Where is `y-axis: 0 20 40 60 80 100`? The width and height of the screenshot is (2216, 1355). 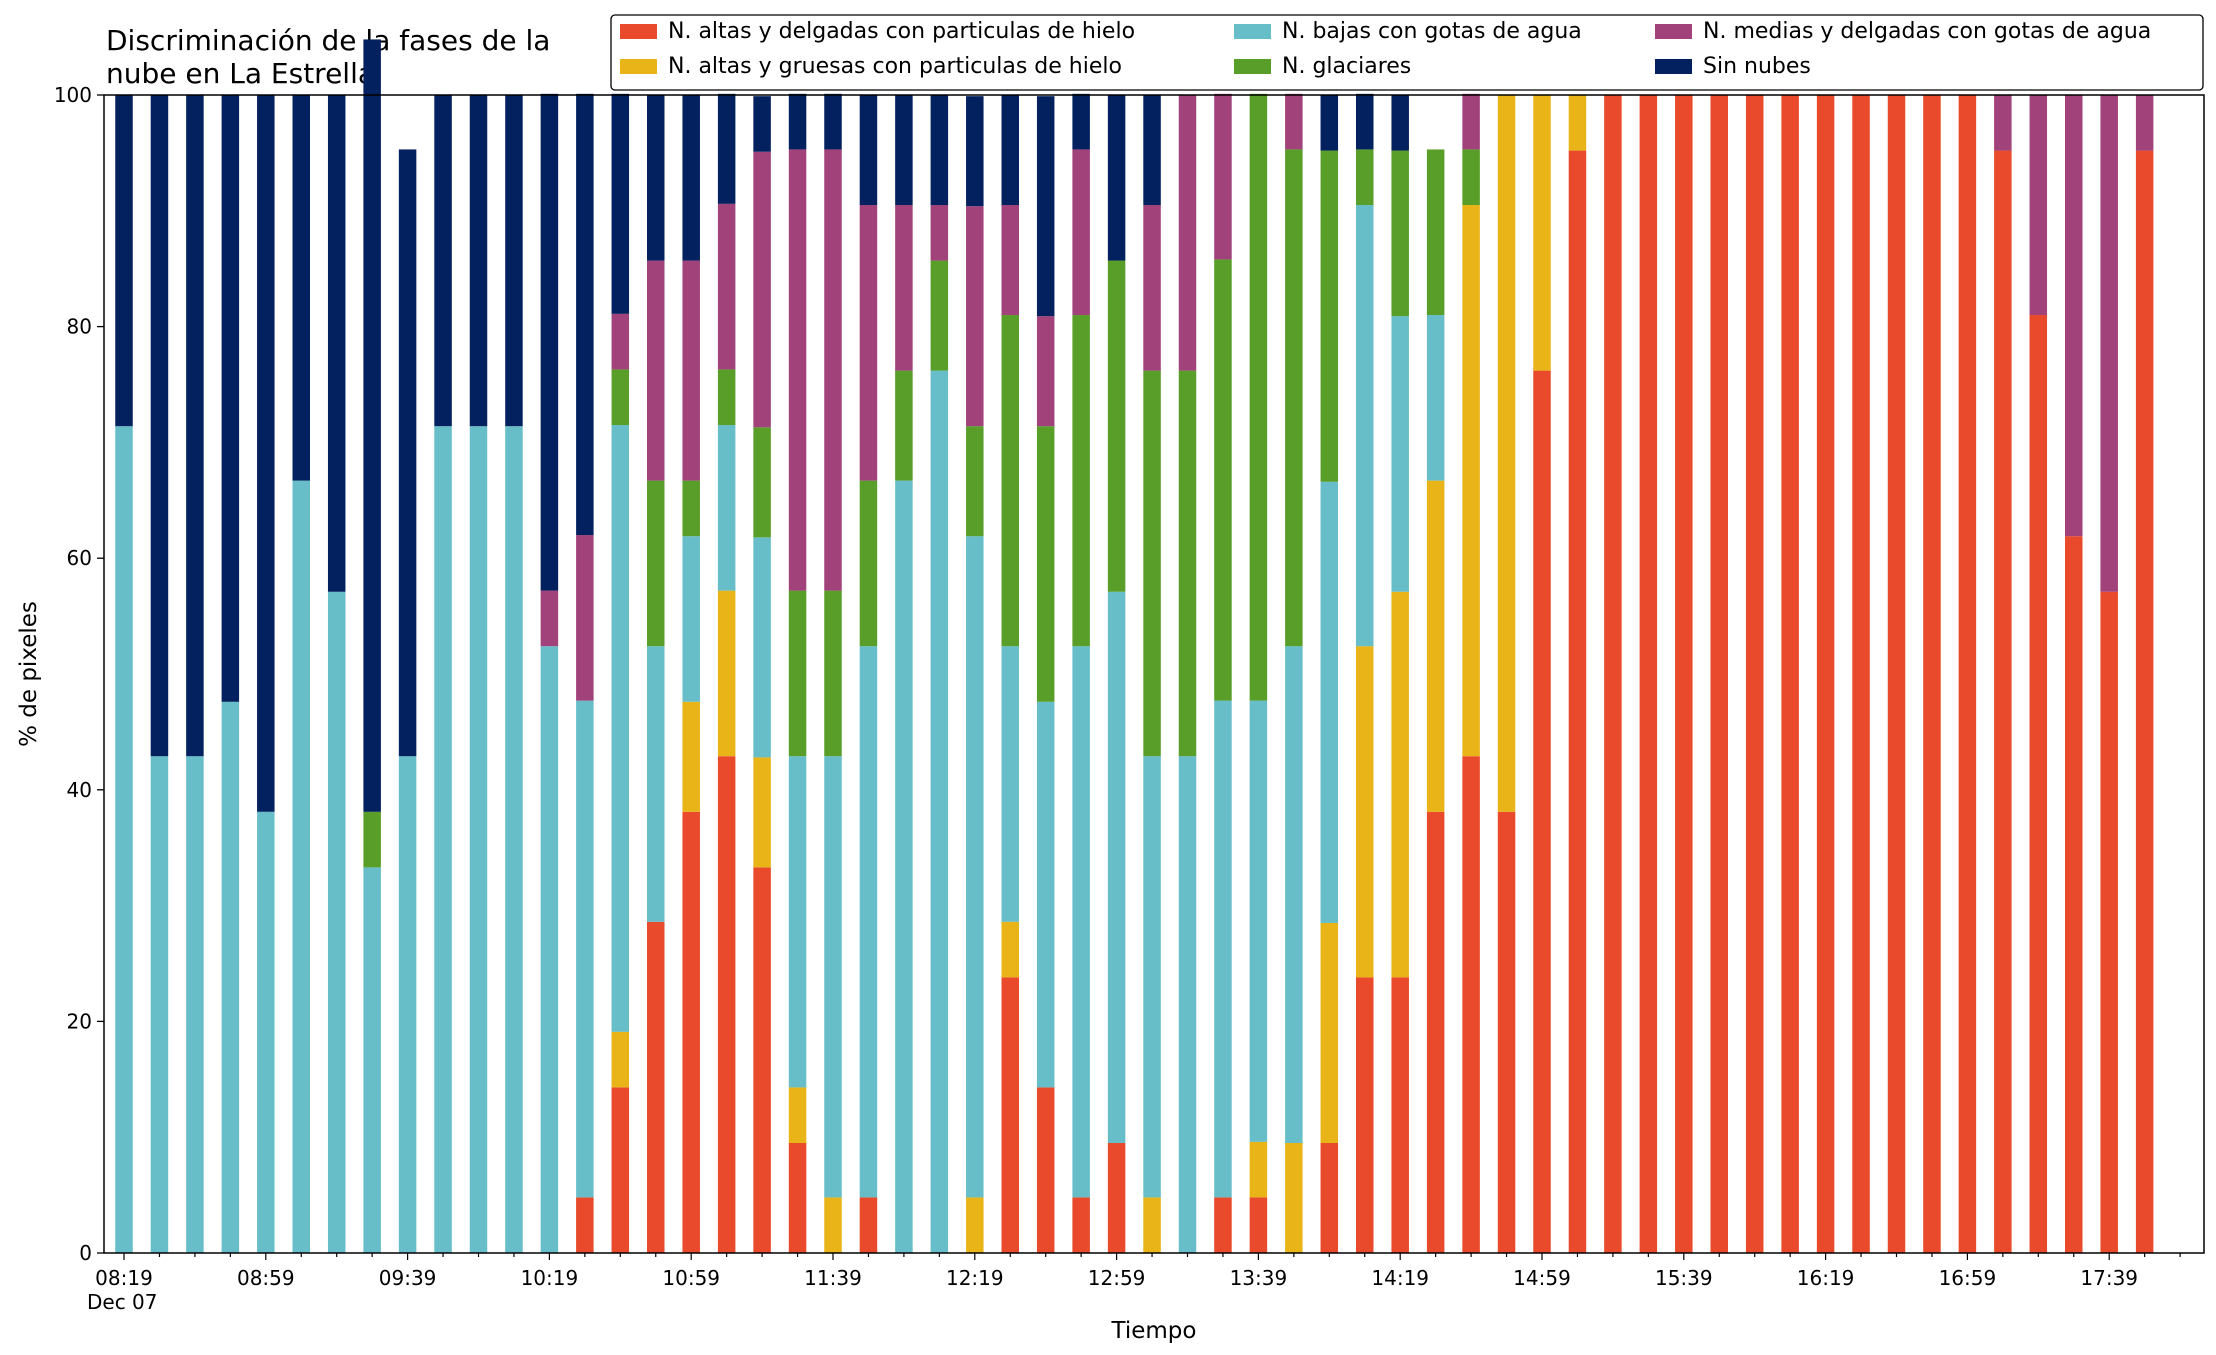
y-axis: 0 20 40 60 80 100 is located at coordinates (79, 674).